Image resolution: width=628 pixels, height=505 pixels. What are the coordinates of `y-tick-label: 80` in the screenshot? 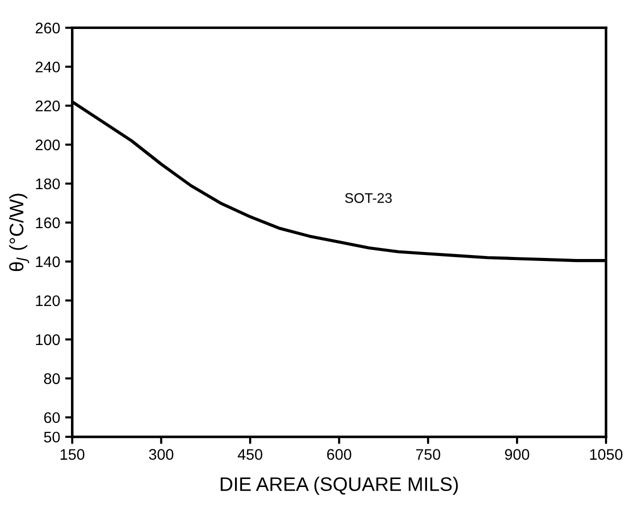 It's located at (52, 378).